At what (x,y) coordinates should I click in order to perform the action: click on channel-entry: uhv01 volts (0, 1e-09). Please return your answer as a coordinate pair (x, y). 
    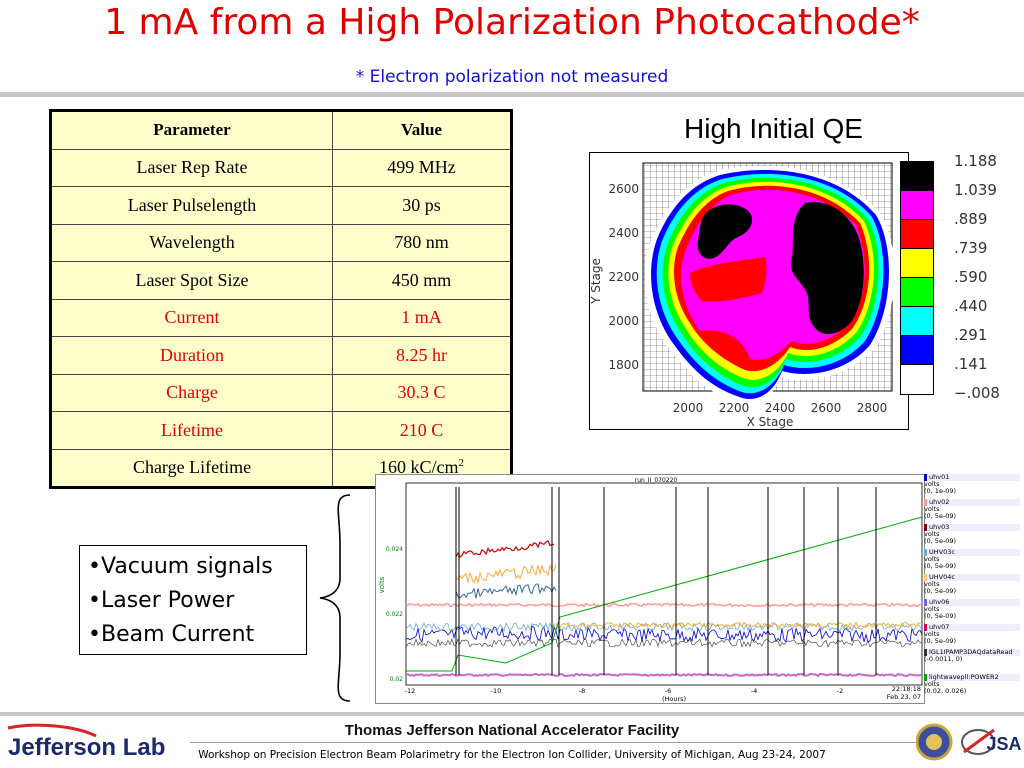
    Looking at the image, I should click on (972, 486).